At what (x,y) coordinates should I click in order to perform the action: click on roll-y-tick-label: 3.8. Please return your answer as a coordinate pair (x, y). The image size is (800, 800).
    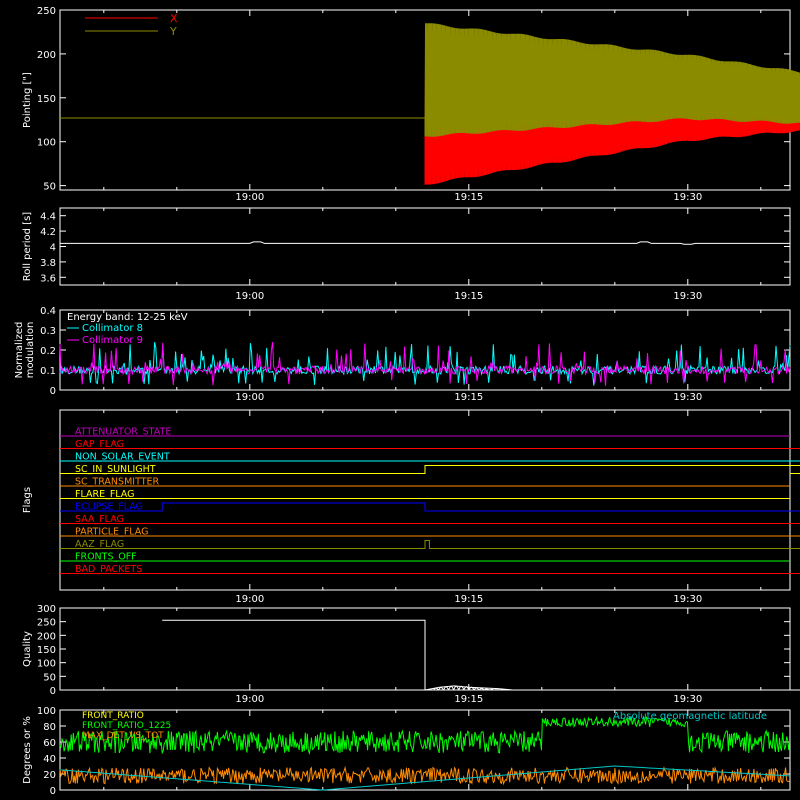
    Looking at the image, I should click on (48, 263).